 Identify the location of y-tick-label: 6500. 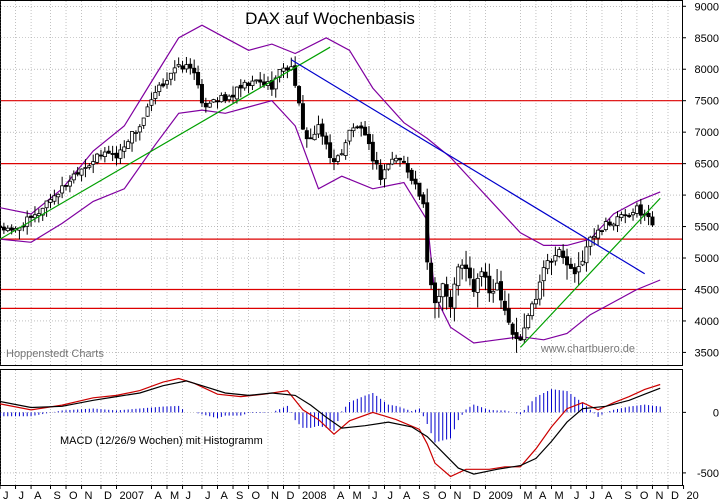
(707, 165).